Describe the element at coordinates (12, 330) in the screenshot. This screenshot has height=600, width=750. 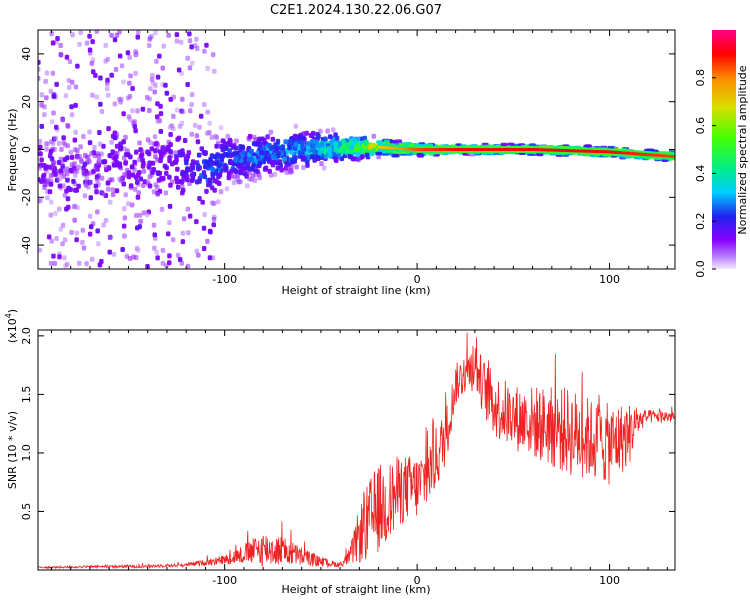
I see `snr-scale-prefix: (x10` at that location.